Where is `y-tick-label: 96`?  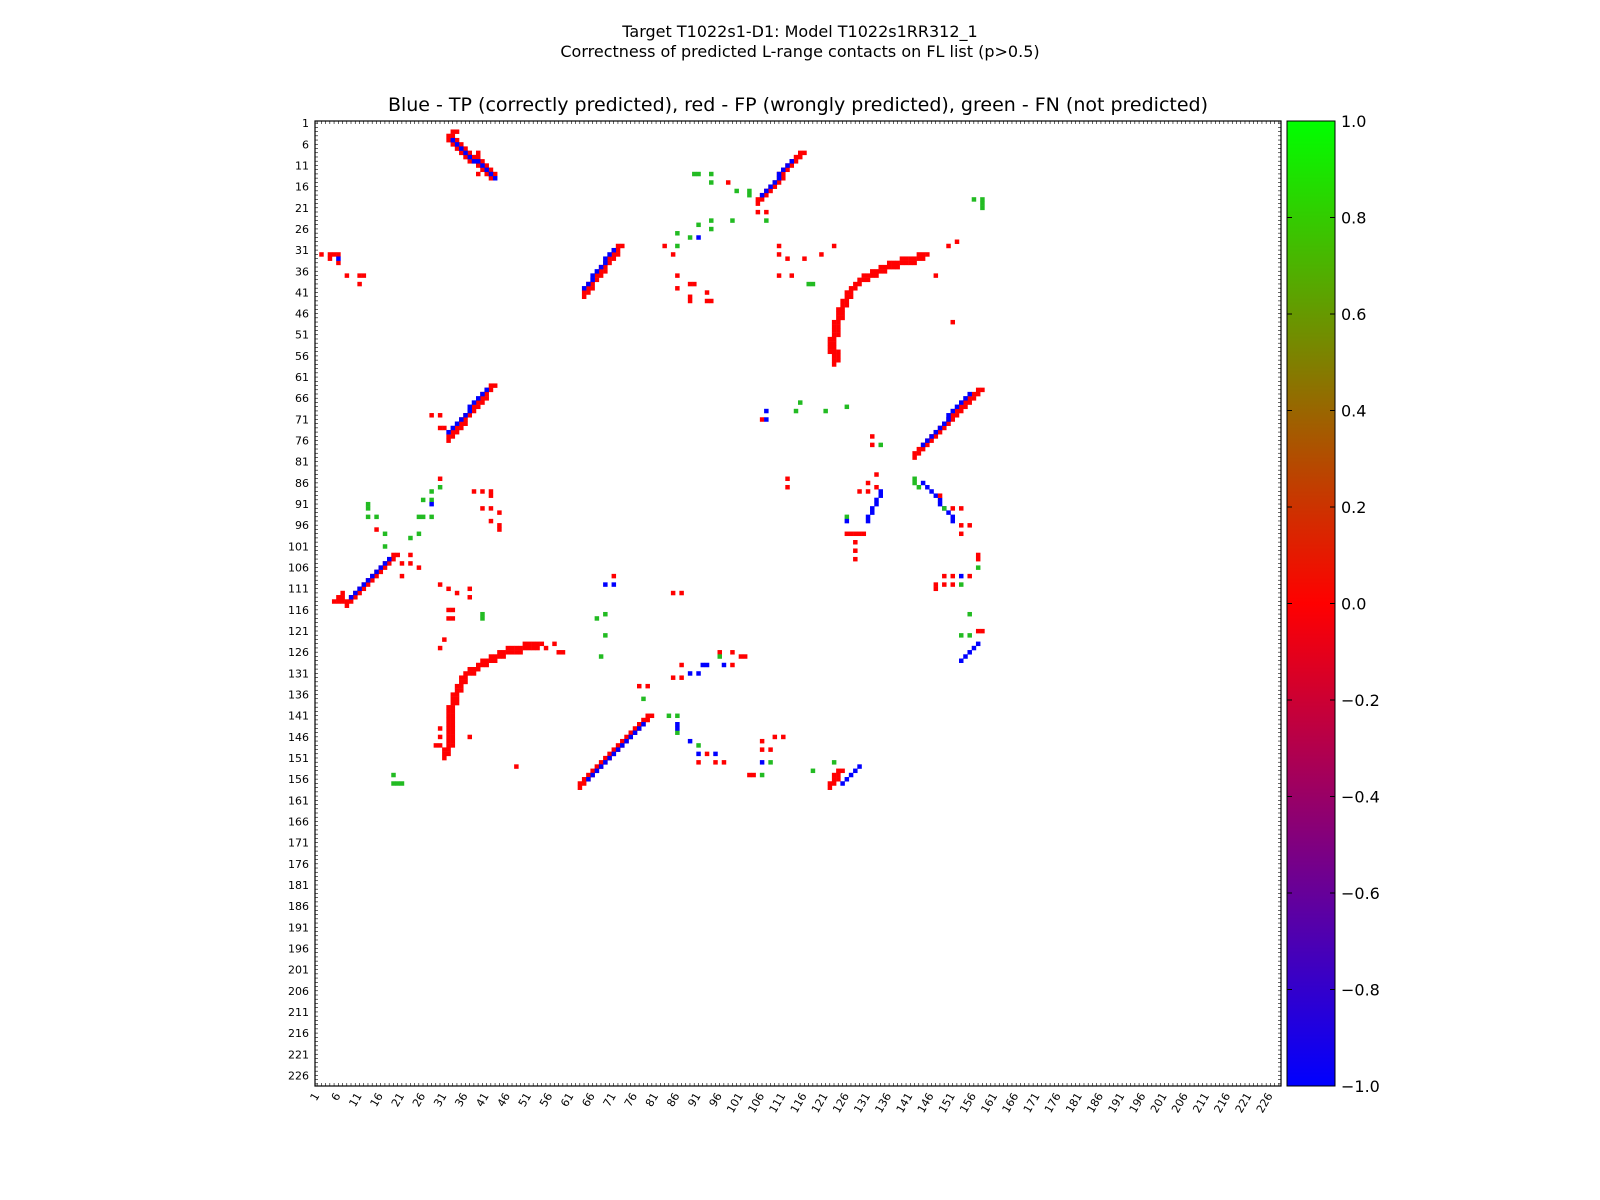 y-tick-label: 96 is located at coordinates (302, 525).